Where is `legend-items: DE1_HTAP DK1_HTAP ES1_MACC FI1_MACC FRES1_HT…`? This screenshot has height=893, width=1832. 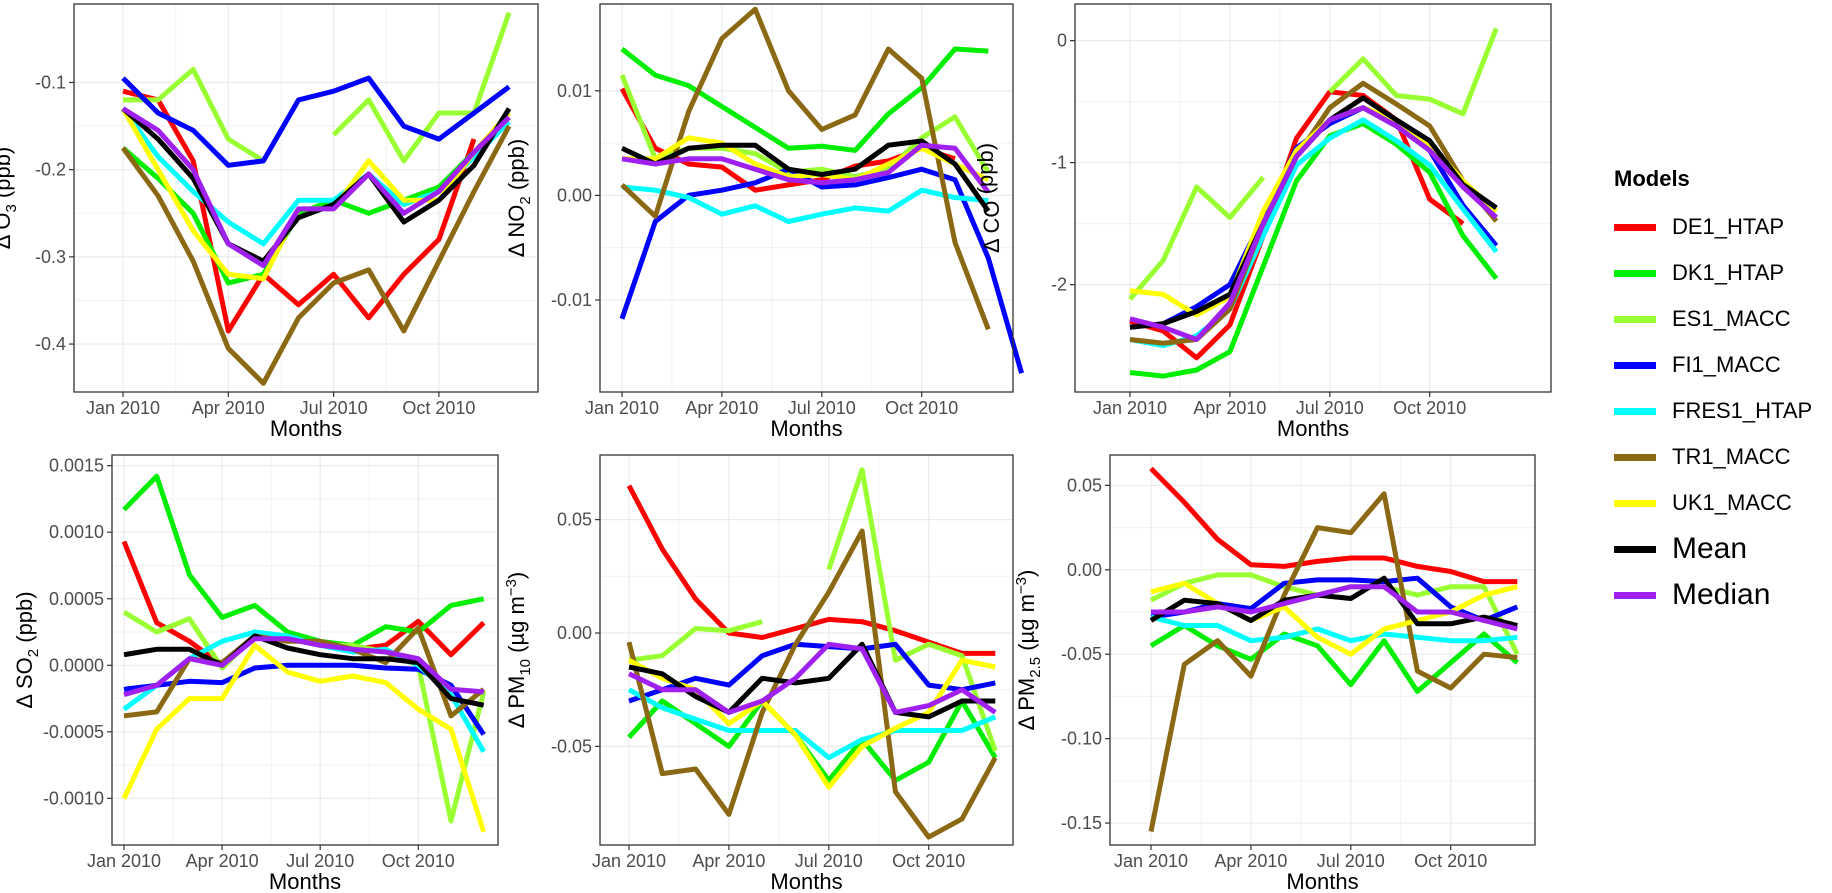 legend-items: DE1_HTAP DK1_HTAP ES1_MACC FI1_MACC FRES1_HT… is located at coordinates (1719, 411).